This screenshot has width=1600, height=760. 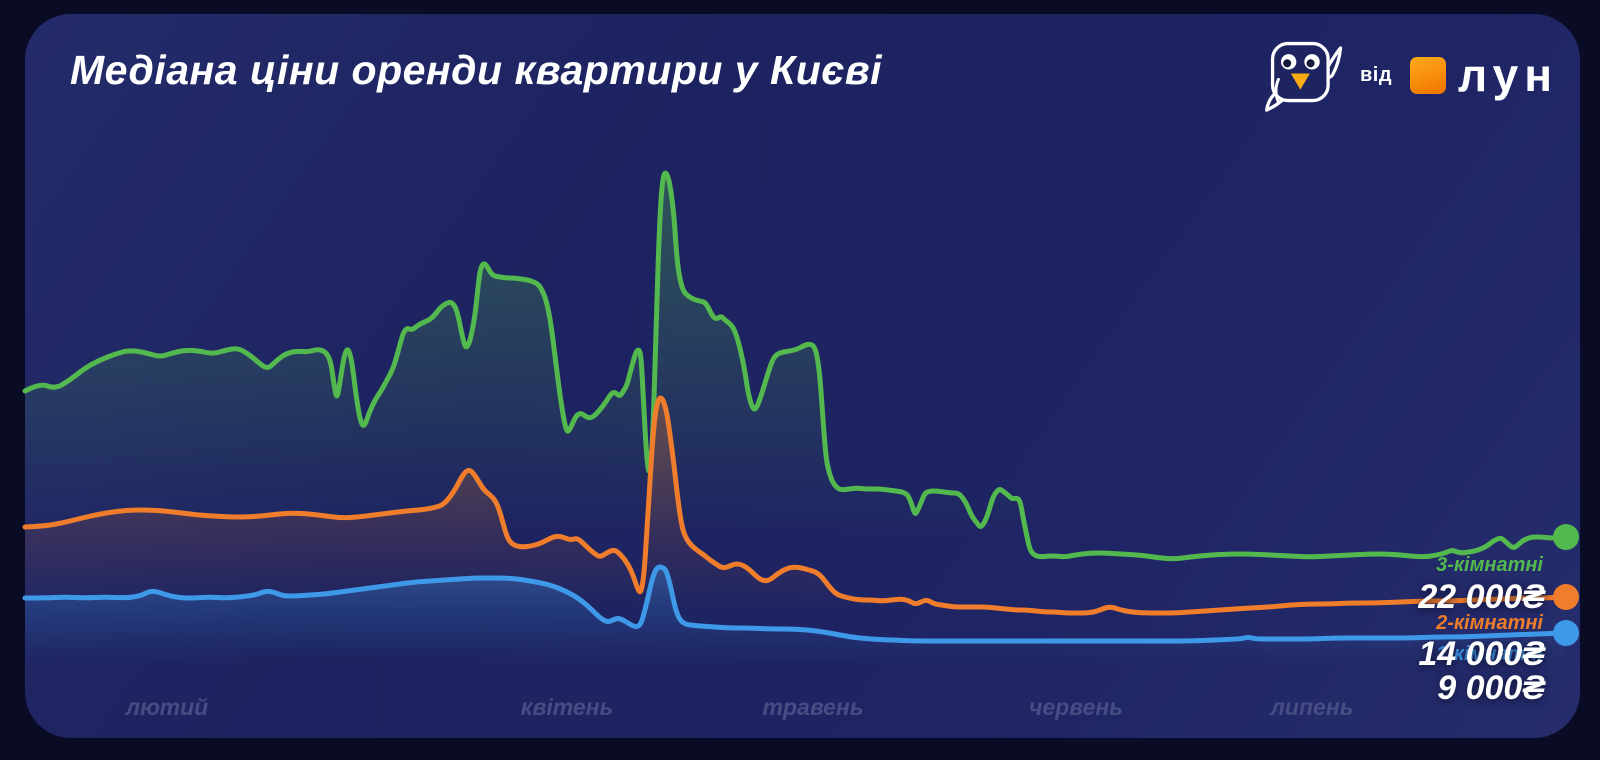 I want to click on legend-value-3-room: 22 000₴, so click(x=1481, y=597).